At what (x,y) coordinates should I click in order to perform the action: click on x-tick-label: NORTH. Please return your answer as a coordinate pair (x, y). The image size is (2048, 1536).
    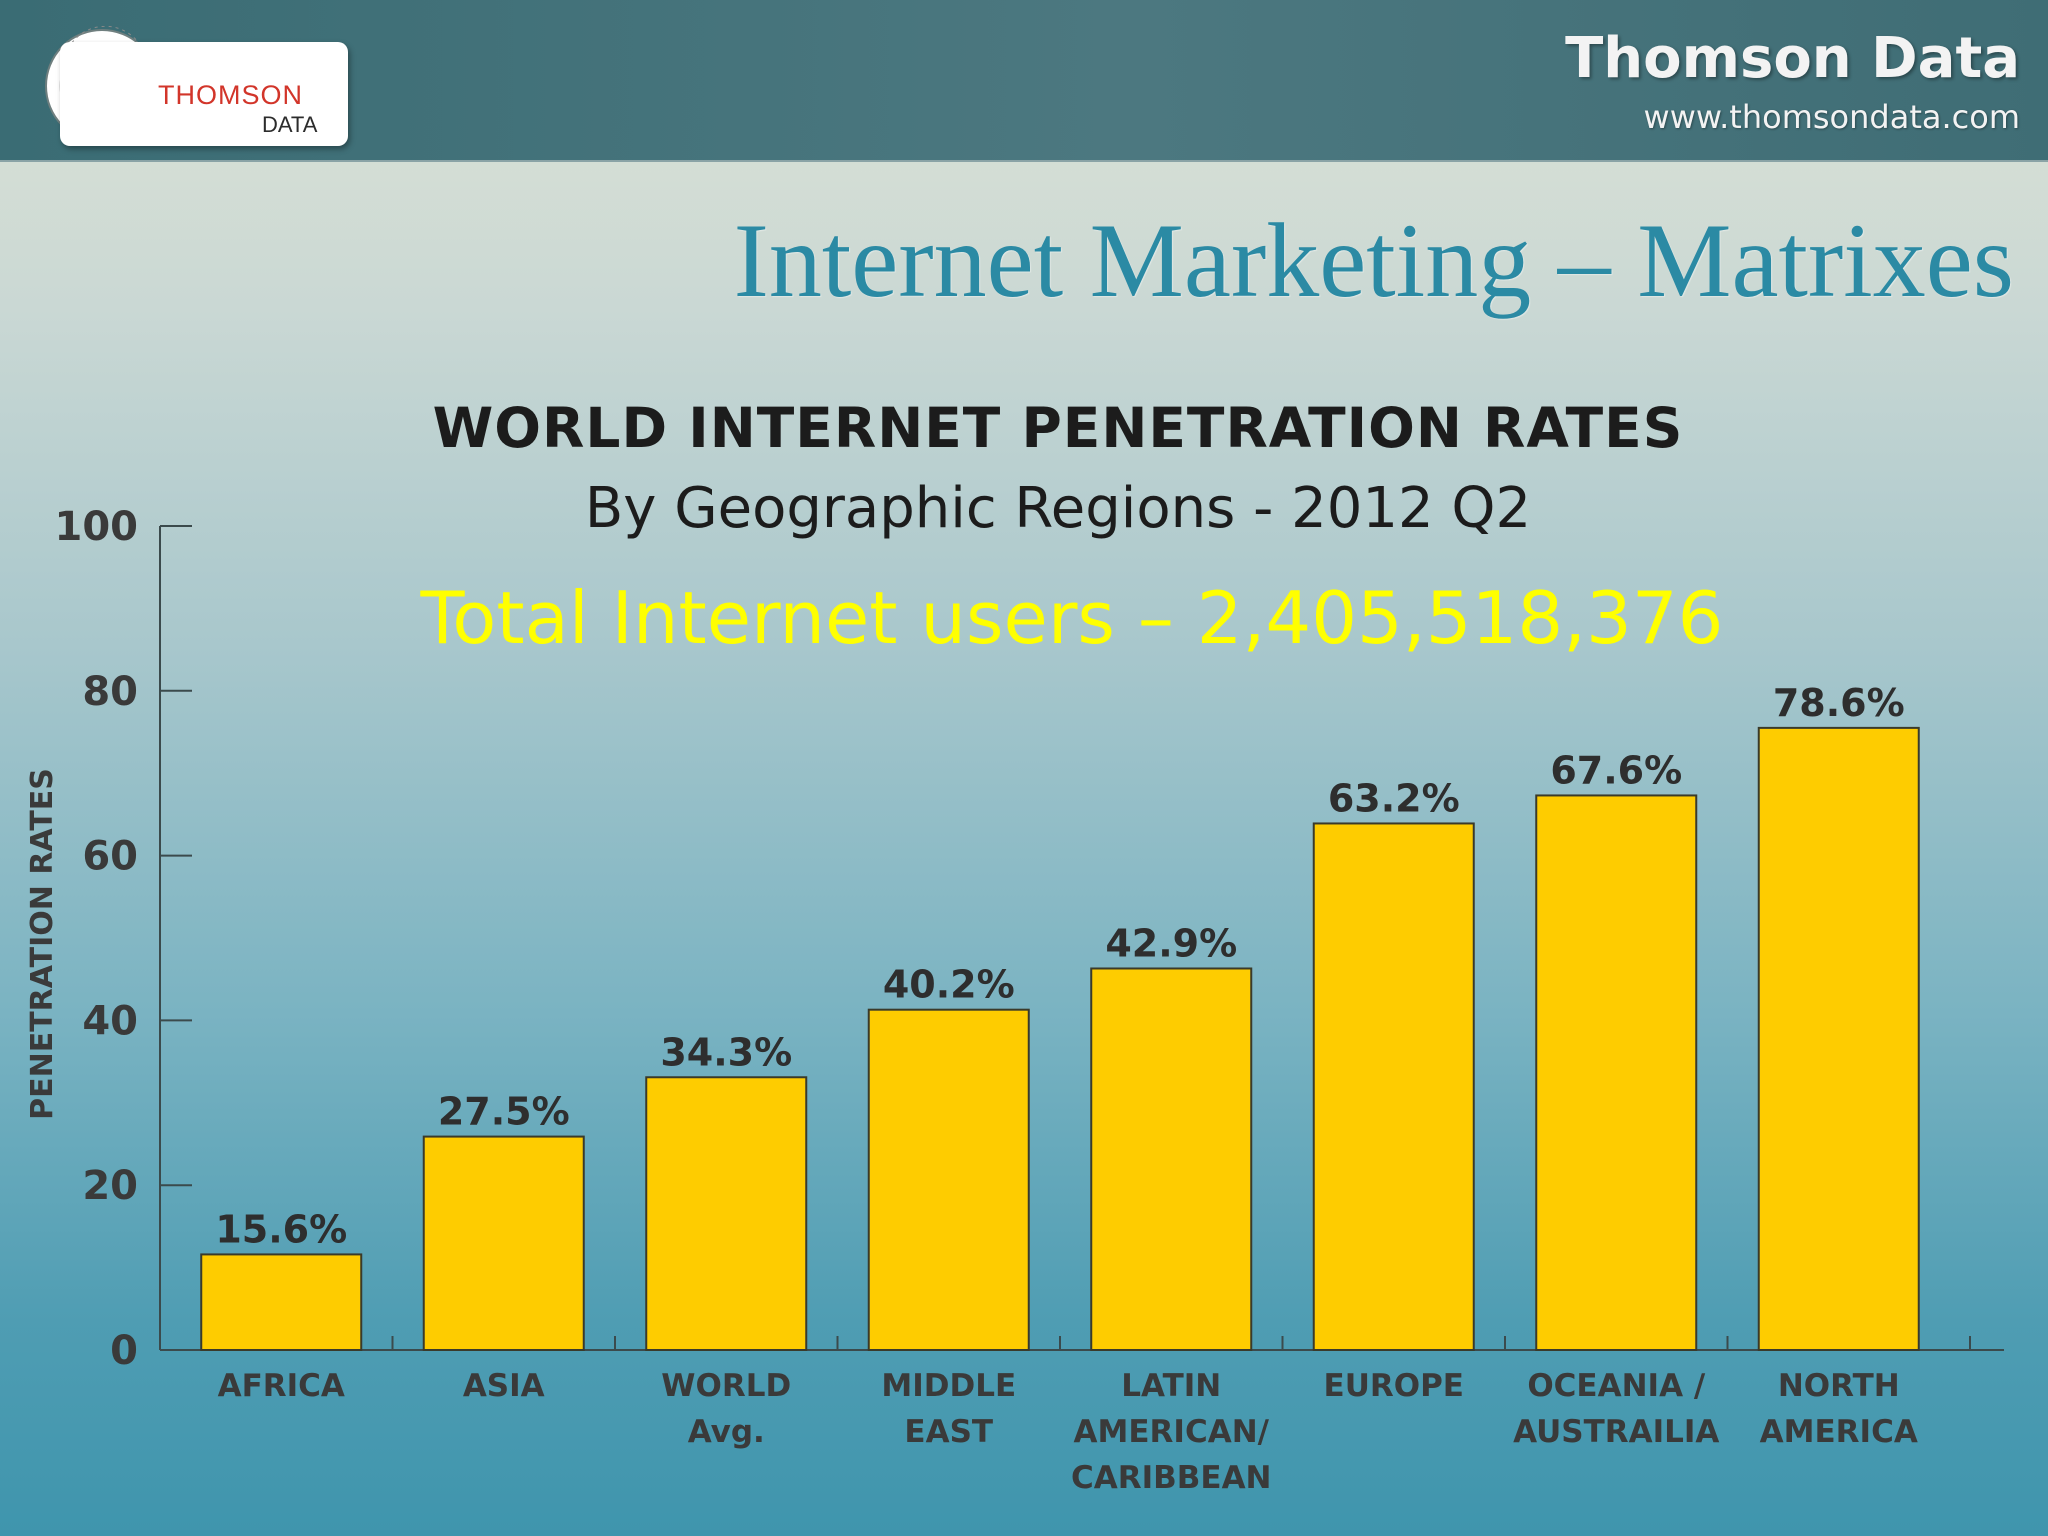
    Looking at the image, I should click on (1839, 1386).